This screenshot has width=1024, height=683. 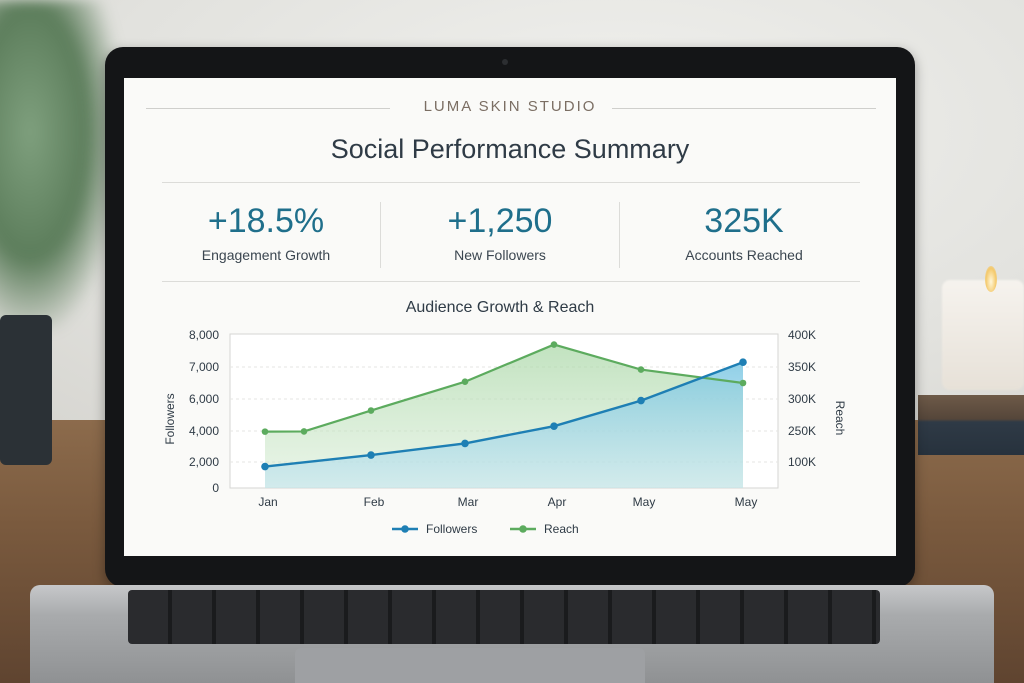 I want to click on brand-name: LUMA SKIN STUDIO, so click(x=510, y=106).